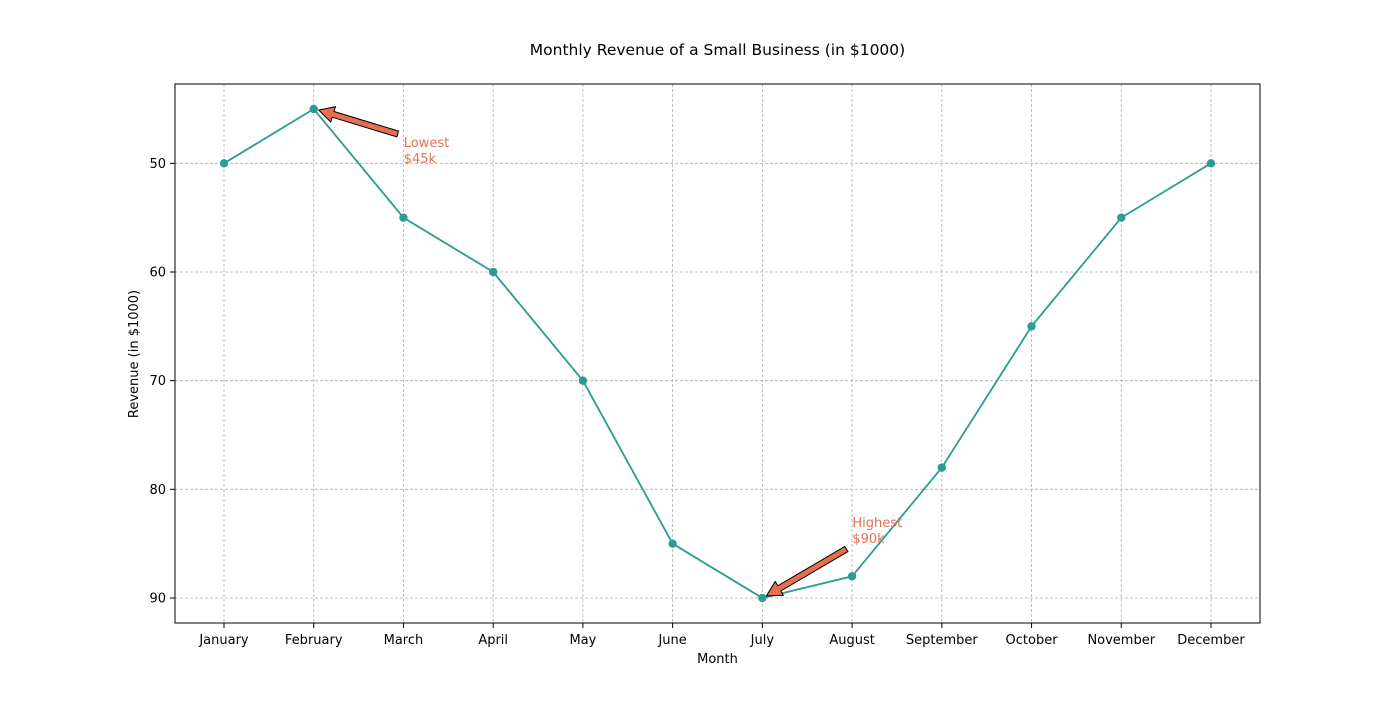 This screenshot has height=704, width=1400. Describe the element at coordinates (852, 576) in the screenshot. I see `data-point-august` at that location.